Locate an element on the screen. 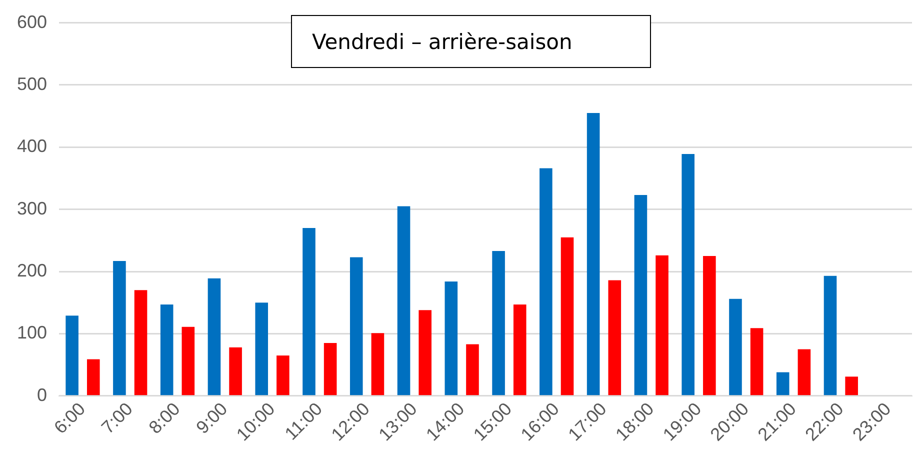 This screenshot has height=449, width=922. y-tick-label: 100 is located at coordinates (32, 332).